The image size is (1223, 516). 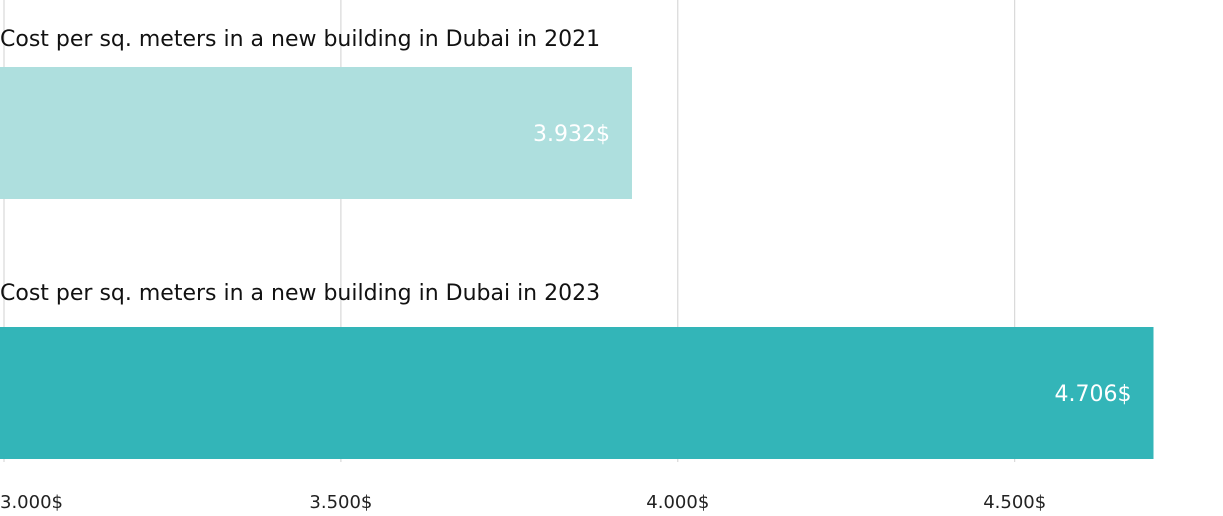 What do you see at coordinates (571, 134) in the screenshot?
I see `value-label-0: 3.932$` at bounding box center [571, 134].